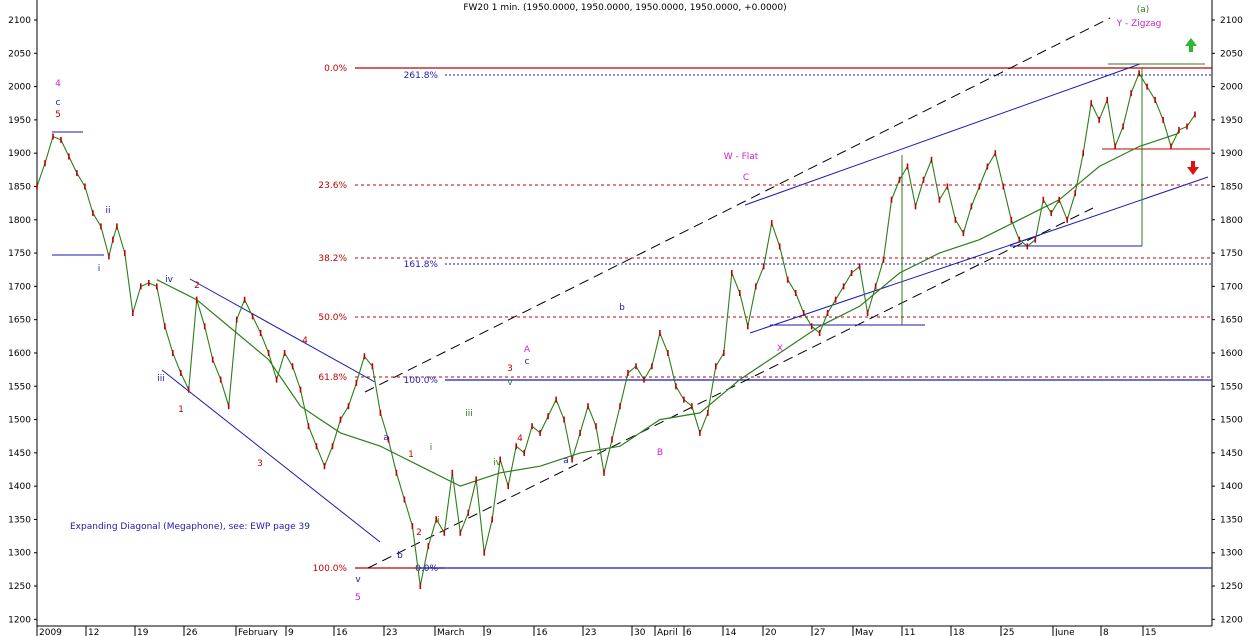 The height and width of the screenshot is (636, 1250). Describe the element at coordinates (640, 632) in the screenshot. I see `x-tick-label: 30` at that location.